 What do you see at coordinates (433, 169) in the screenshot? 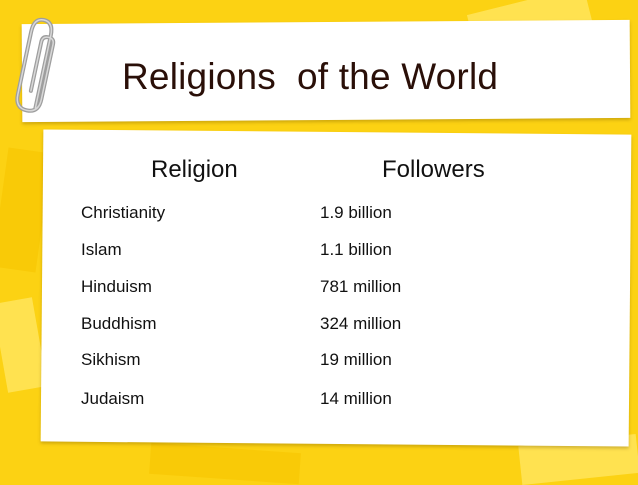
I see `followers-column-header: Followers` at bounding box center [433, 169].